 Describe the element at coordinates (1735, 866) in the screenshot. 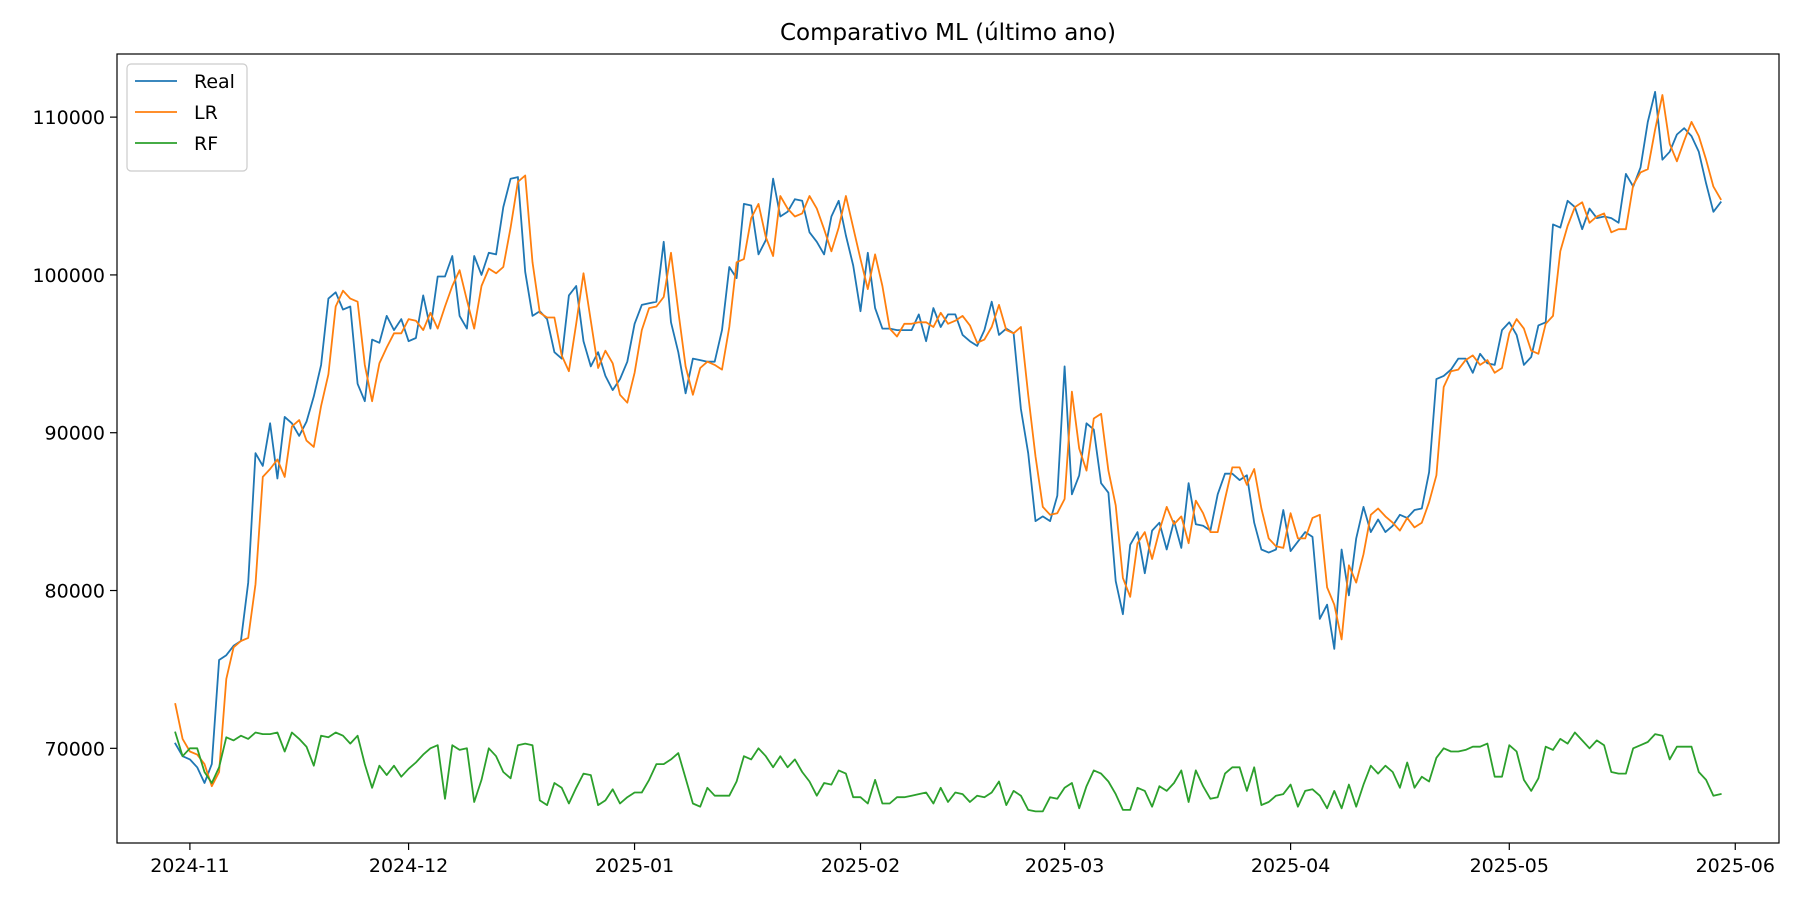

I see `x-tick-label: 2025-06` at that location.